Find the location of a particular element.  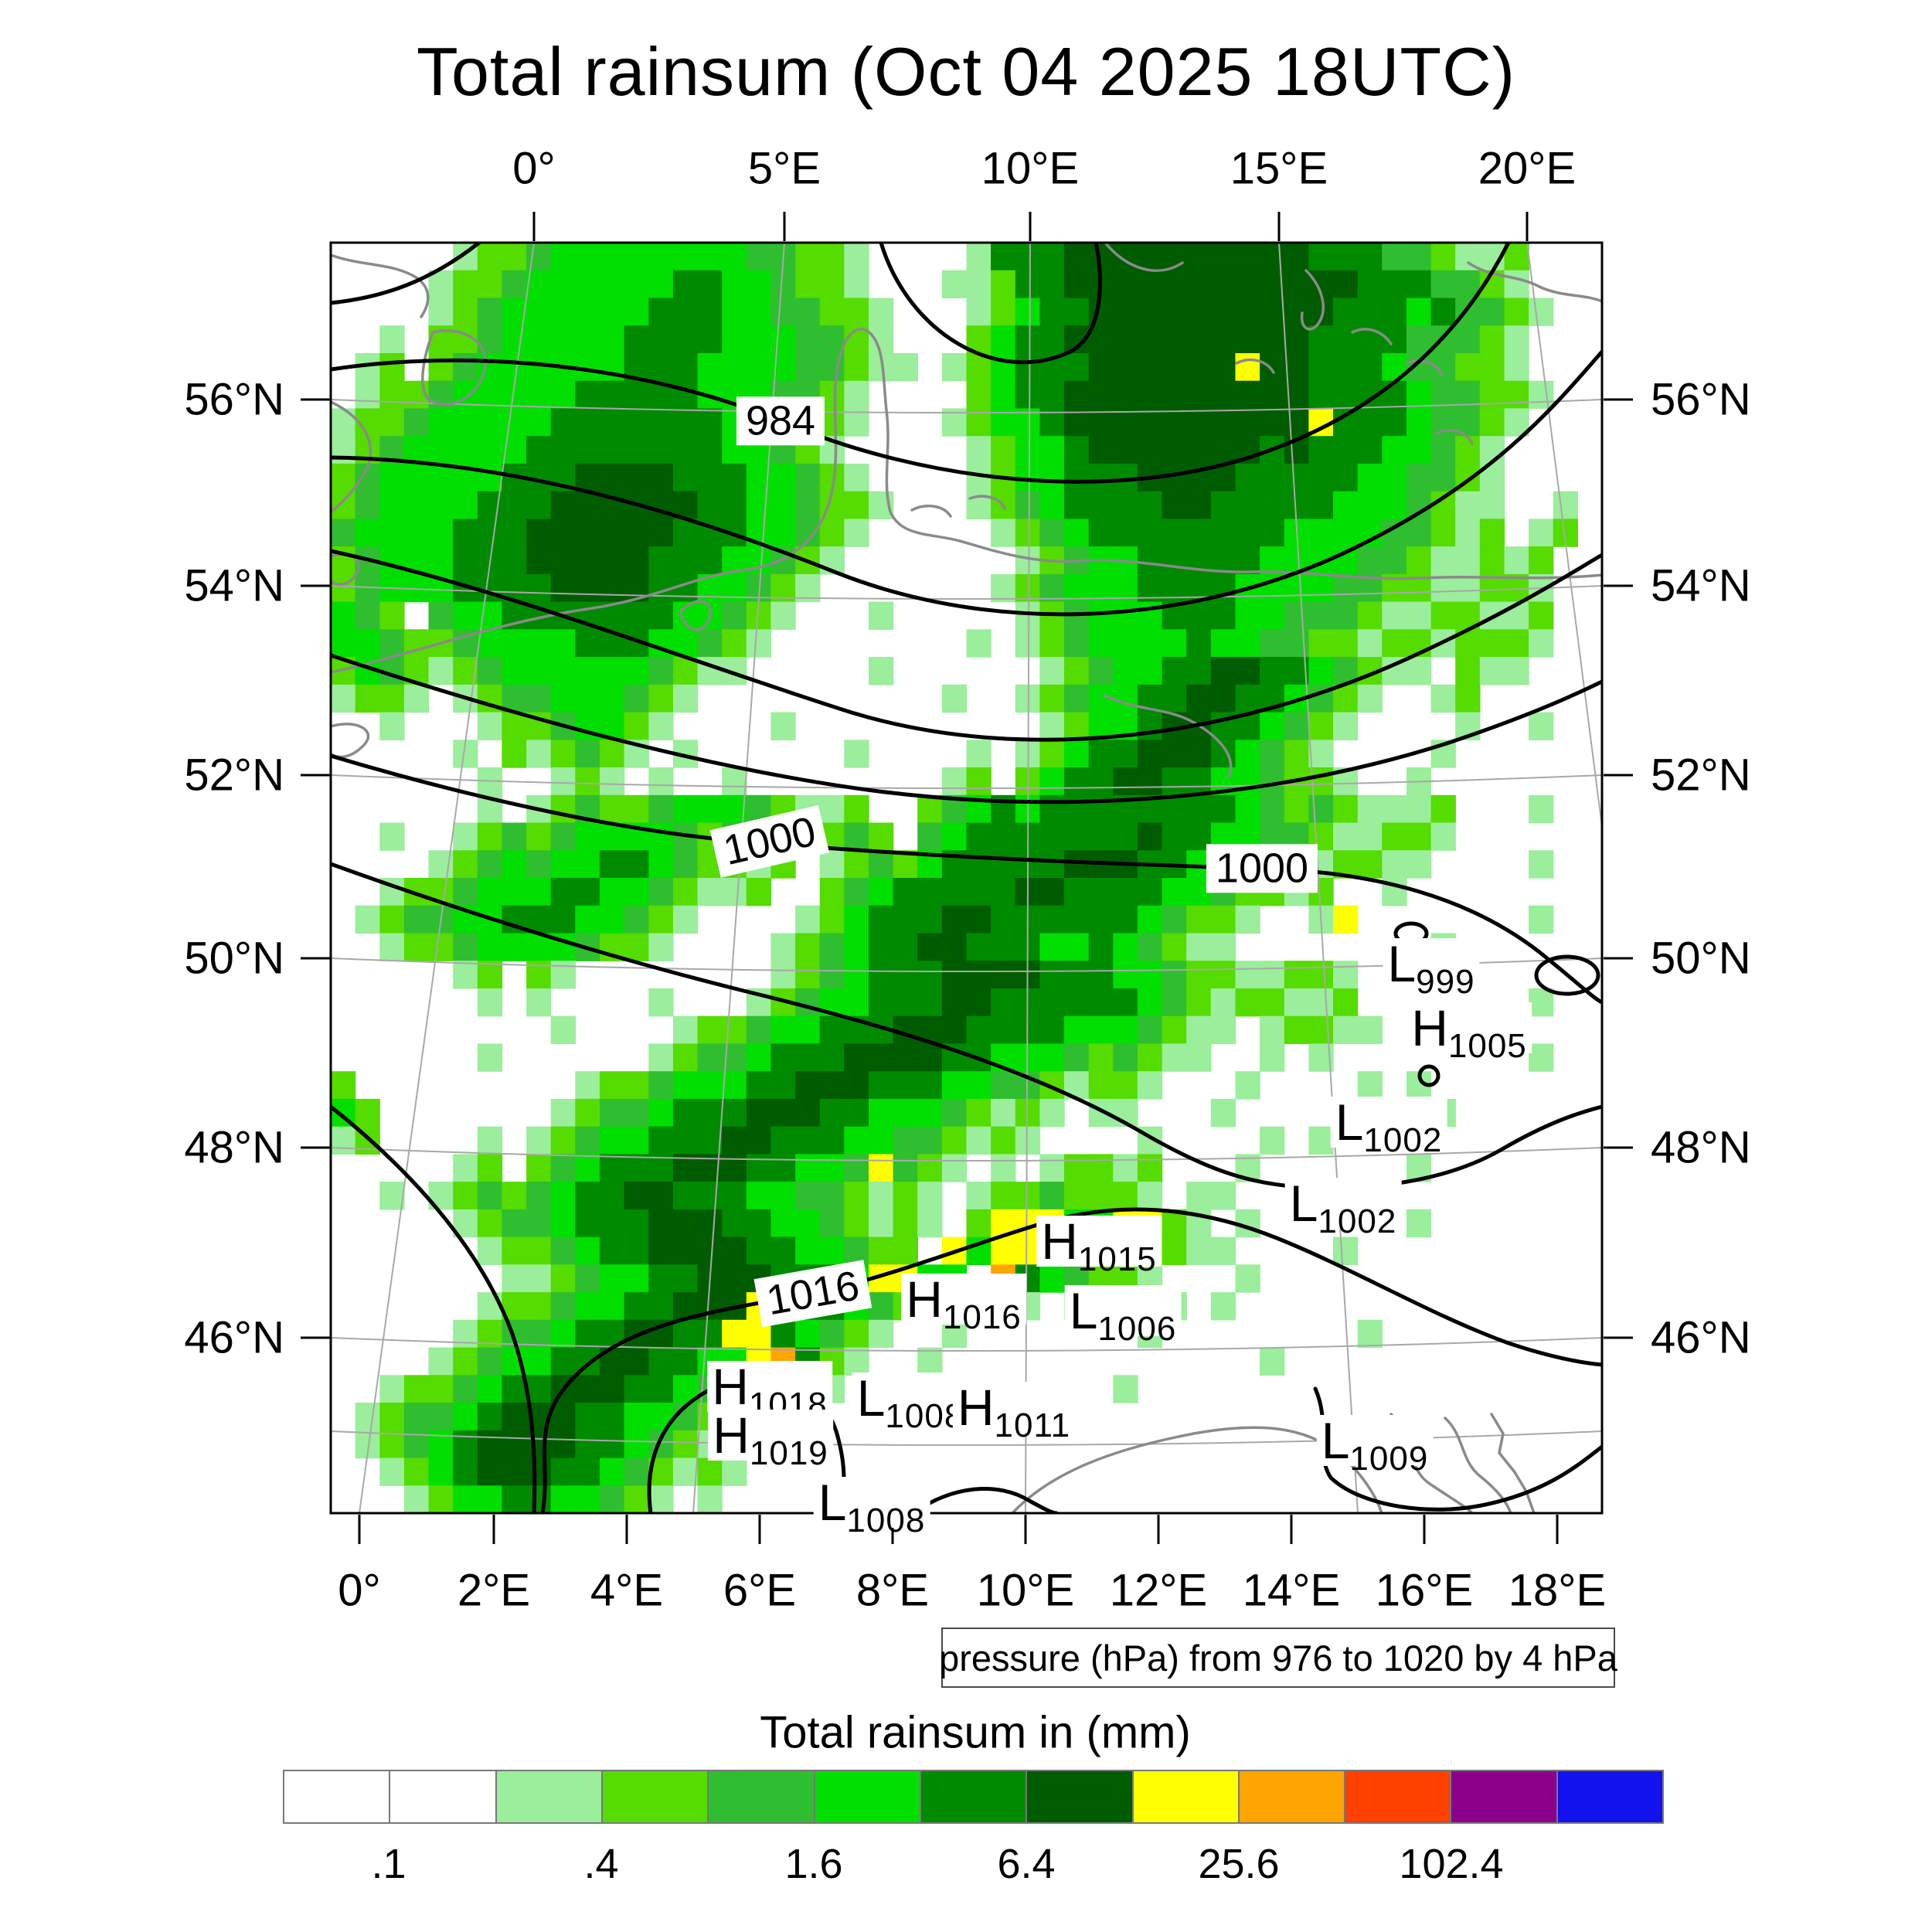

colorbar is located at coordinates (974, 1797).